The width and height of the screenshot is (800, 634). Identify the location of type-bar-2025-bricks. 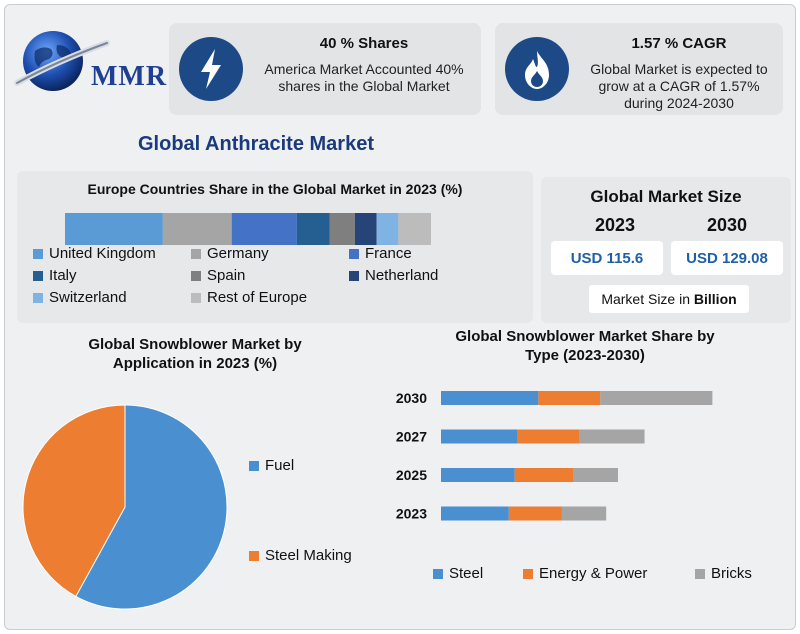
(595, 475).